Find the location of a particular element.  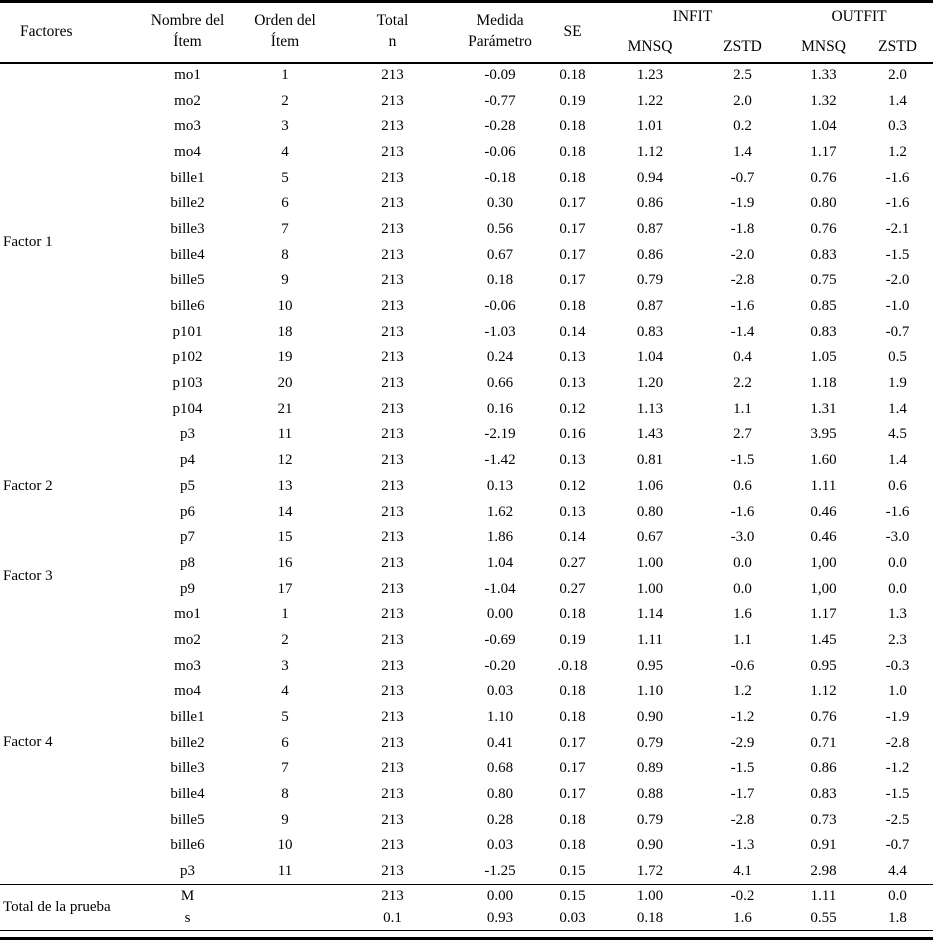

cell-orden: 8 is located at coordinates (285, 254).